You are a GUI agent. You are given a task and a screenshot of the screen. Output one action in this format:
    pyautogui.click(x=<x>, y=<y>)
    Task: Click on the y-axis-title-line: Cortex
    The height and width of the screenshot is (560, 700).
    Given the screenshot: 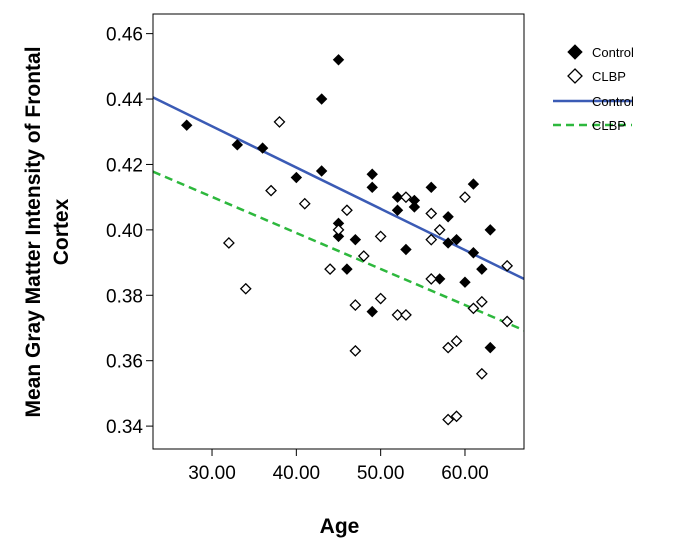 What is the action you would take?
    pyautogui.click(x=61, y=231)
    